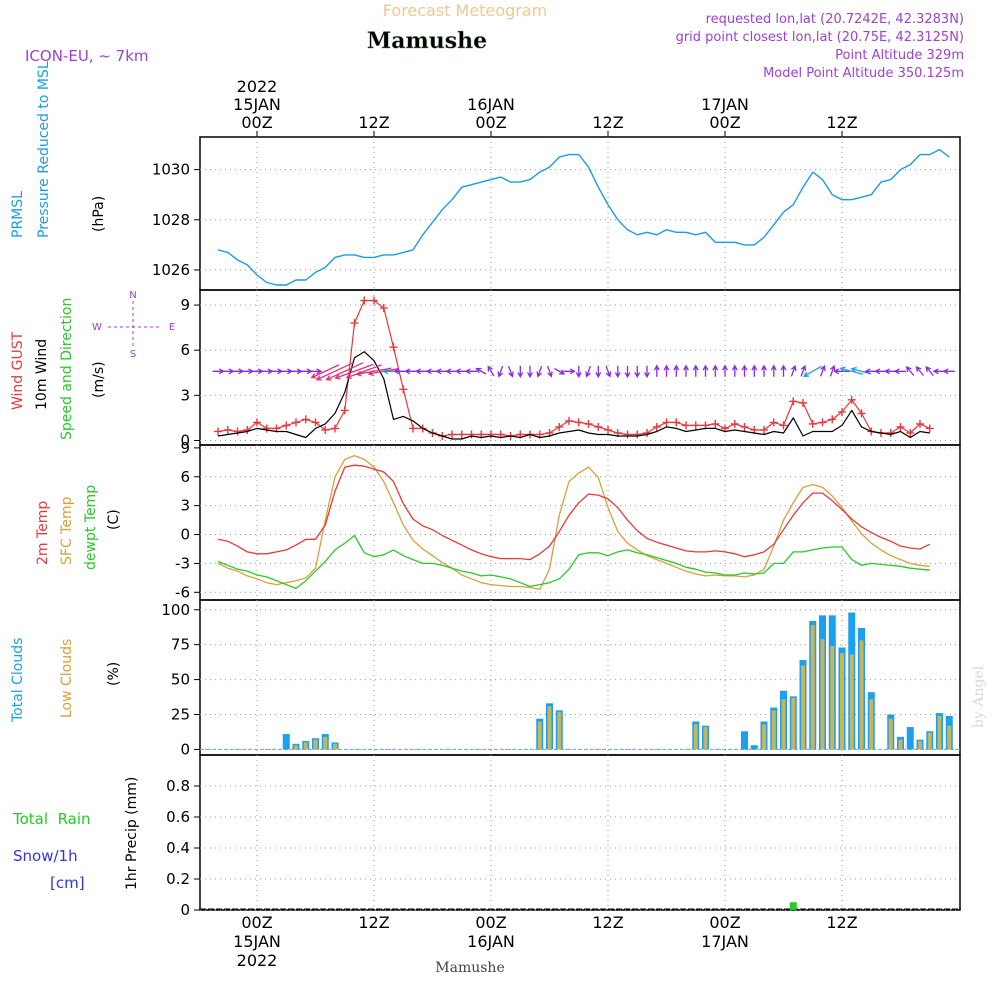  What do you see at coordinates (573, 395) in the screenshot?
I see `wind-10m-line` at bounding box center [573, 395].